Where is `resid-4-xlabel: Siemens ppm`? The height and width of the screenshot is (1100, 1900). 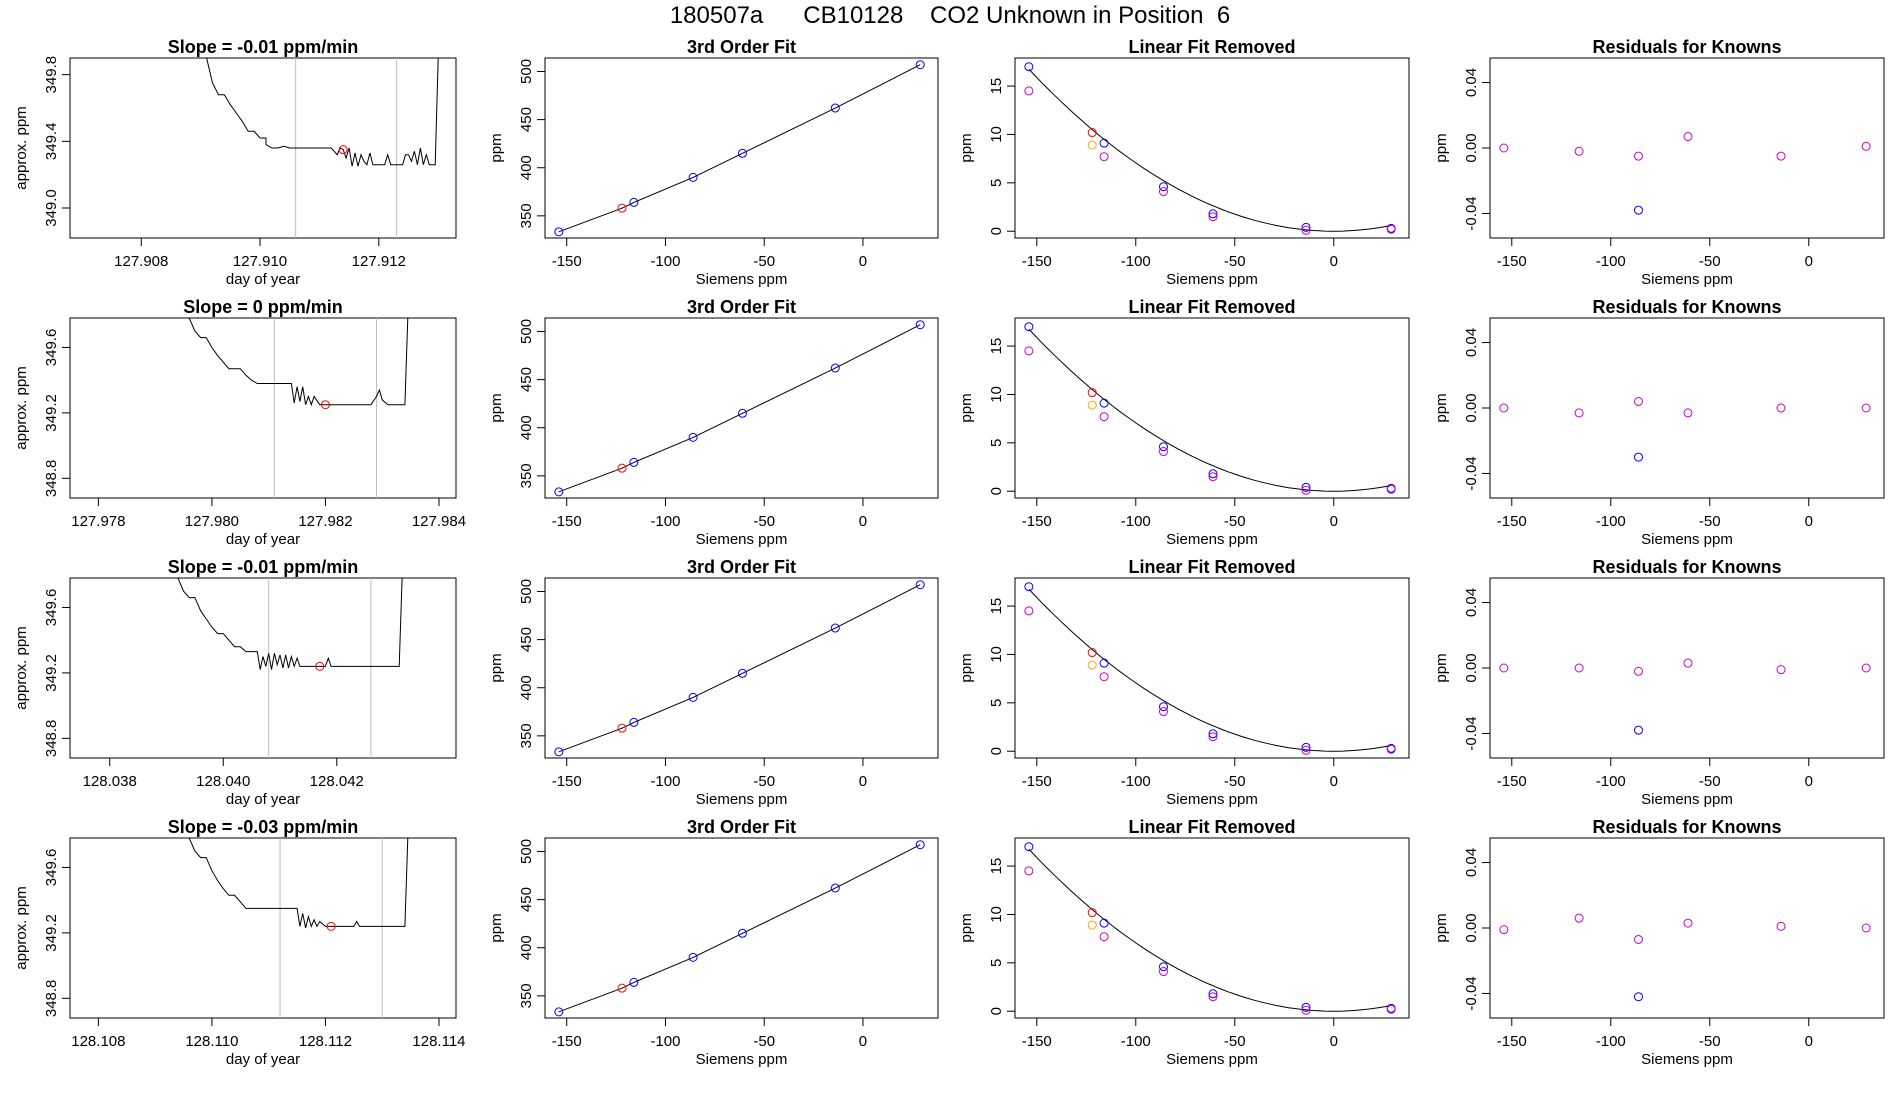
resid-4-xlabel: Siemens ppm is located at coordinates (1687, 1059).